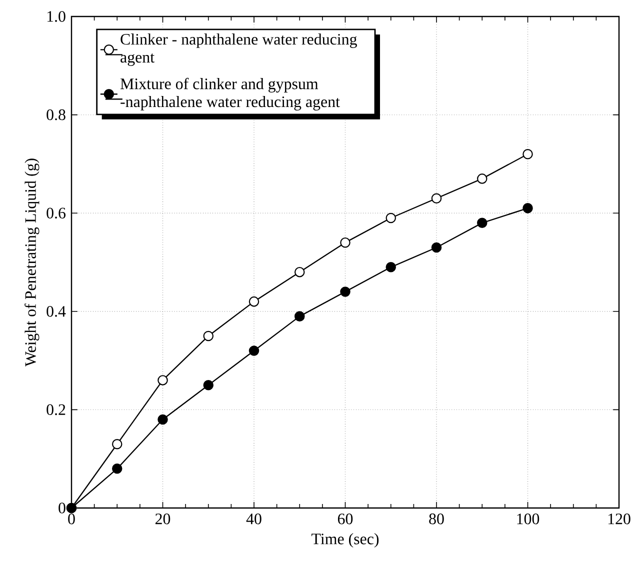  Describe the element at coordinates (56, 114) in the screenshot. I see `y-tick-label: 0.8` at that location.